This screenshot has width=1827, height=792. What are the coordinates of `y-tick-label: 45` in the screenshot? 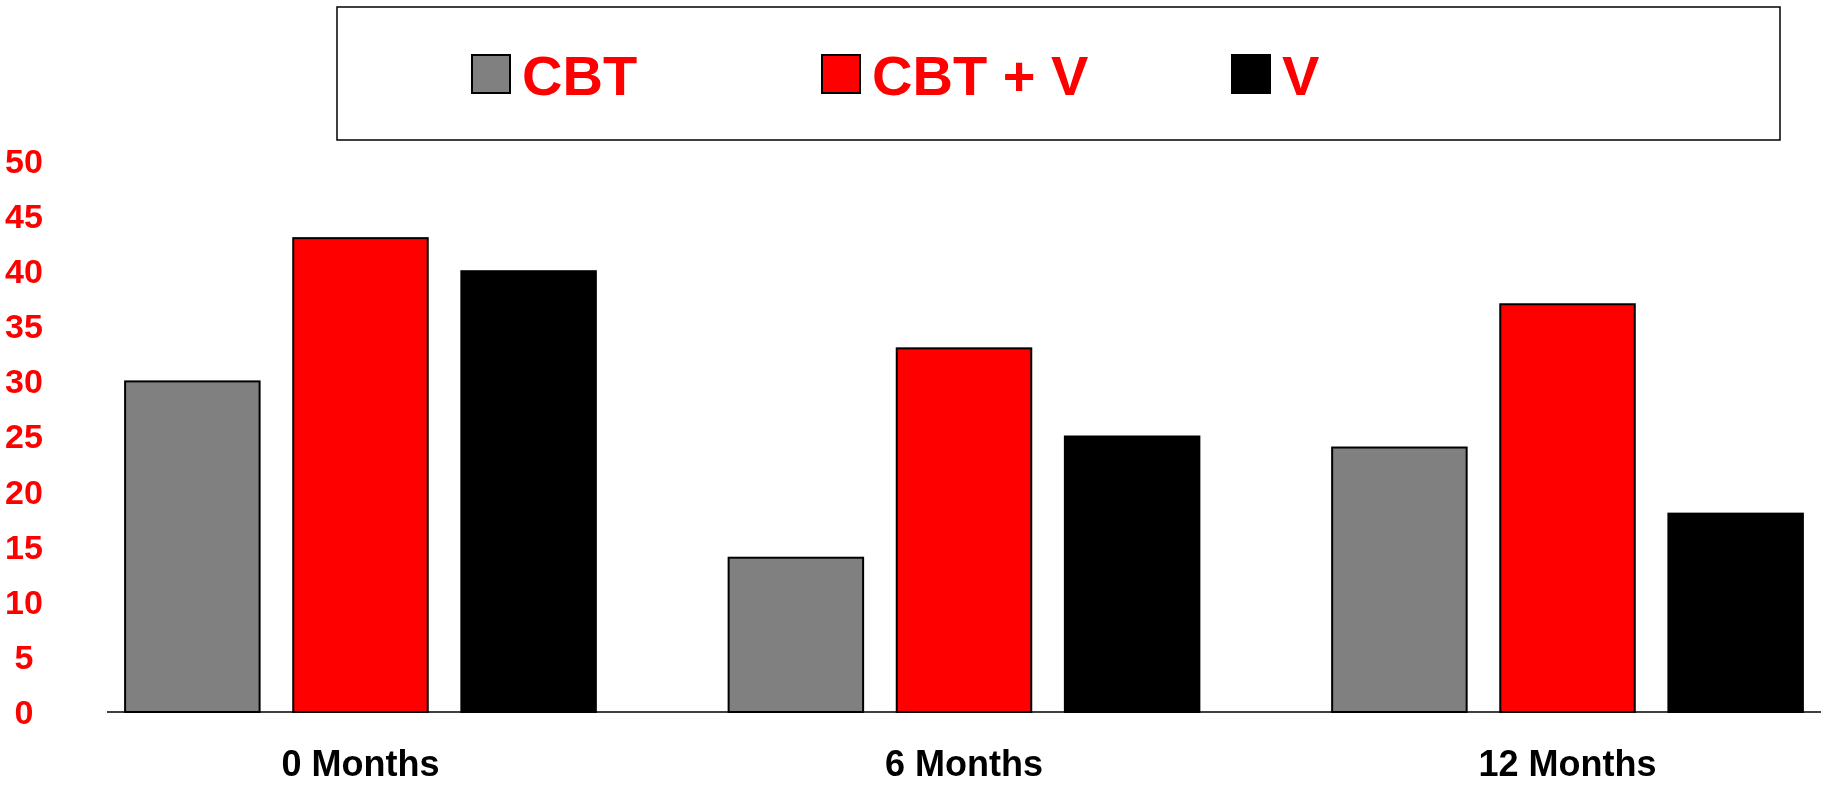 It's located at (24, 216).